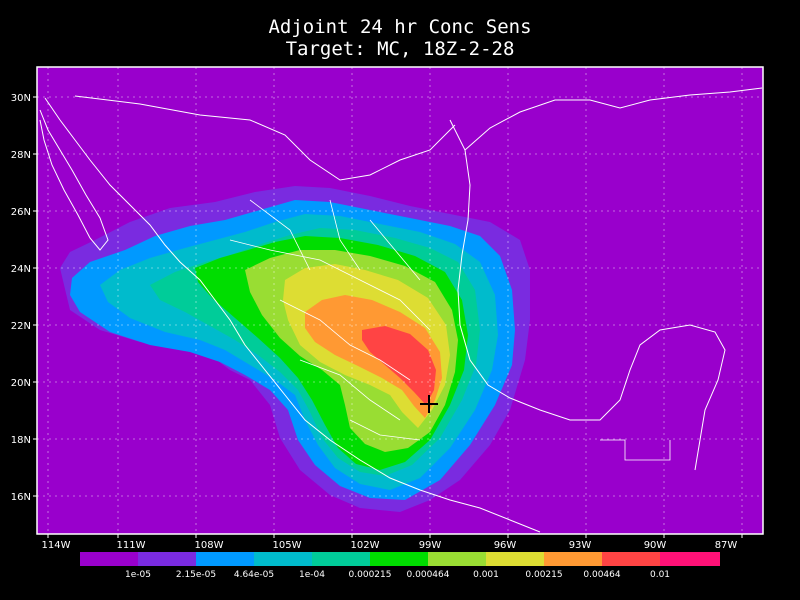 This screenshot has height=600, width=800. What do you see at coordinates (209, 545) in the screenshot?
I see `x-tick-label: 108W` at bounding box center [209, 545].